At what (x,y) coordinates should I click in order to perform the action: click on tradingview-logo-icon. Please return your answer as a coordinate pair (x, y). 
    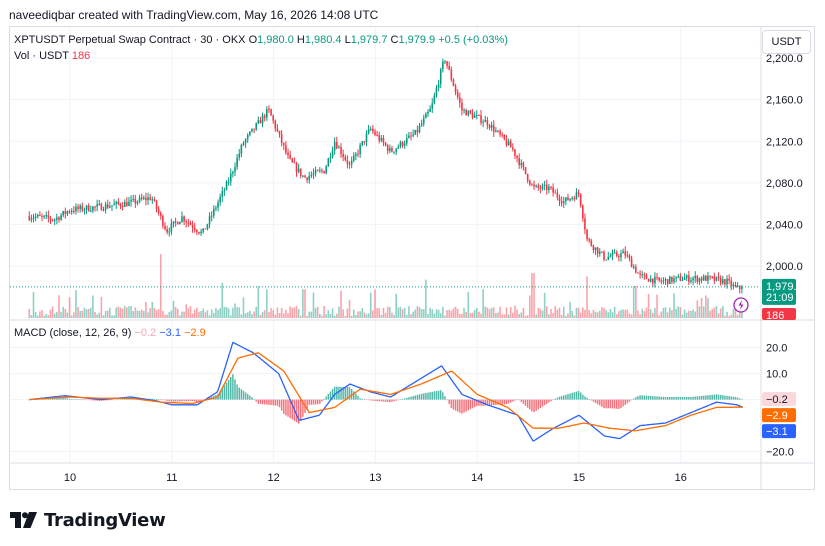
    Looking at the image, I should click on (23, 520).